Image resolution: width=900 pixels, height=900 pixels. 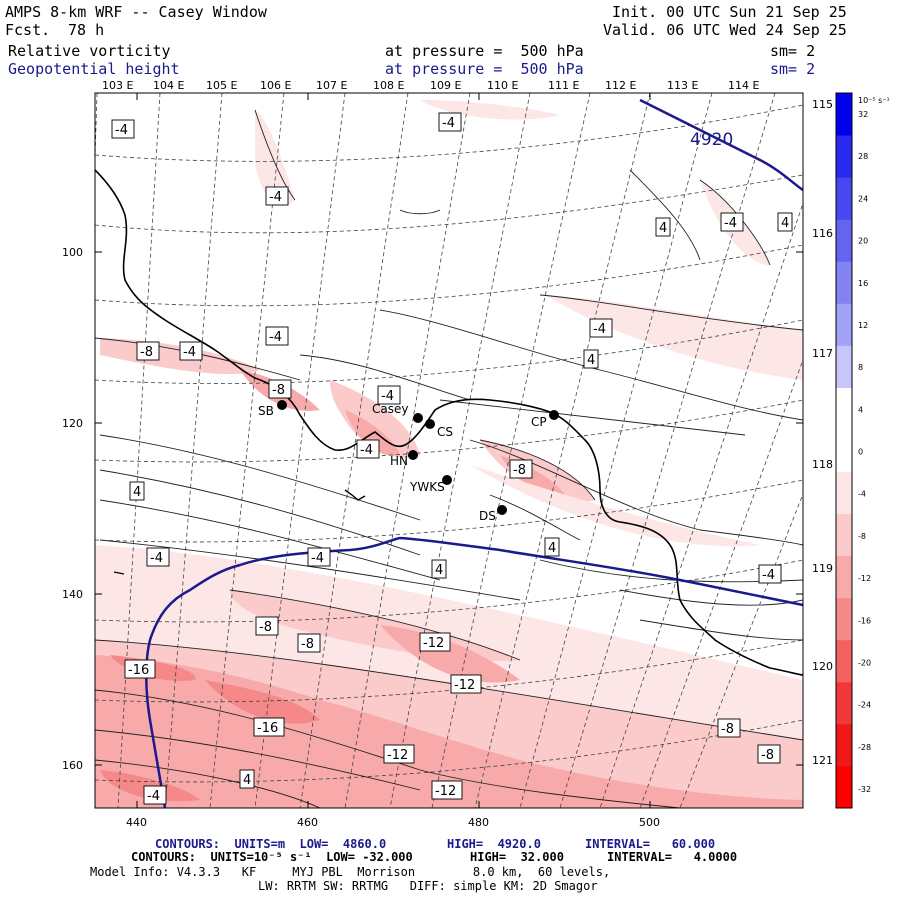 I want to click on contour-label-value: -16, so click(x=267, y=728).